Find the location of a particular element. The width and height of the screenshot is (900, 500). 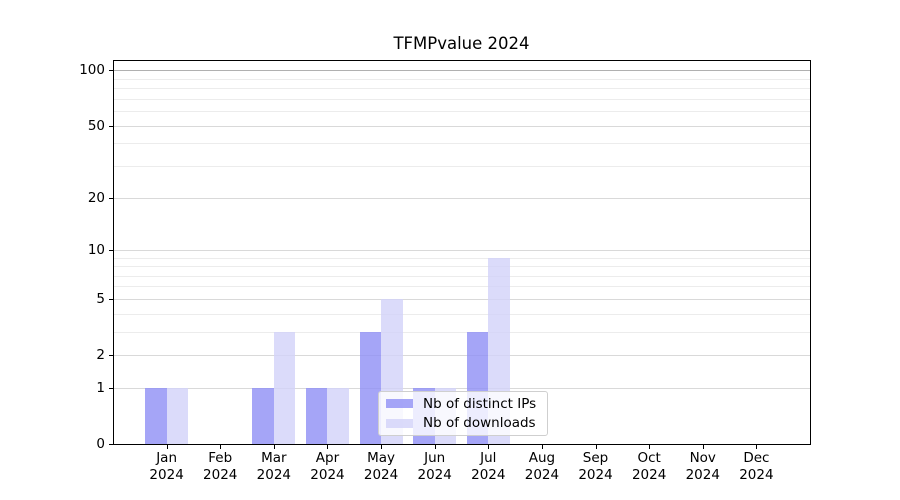

bar-nb-of-downloads-jan is located at coordinates (177, 415).